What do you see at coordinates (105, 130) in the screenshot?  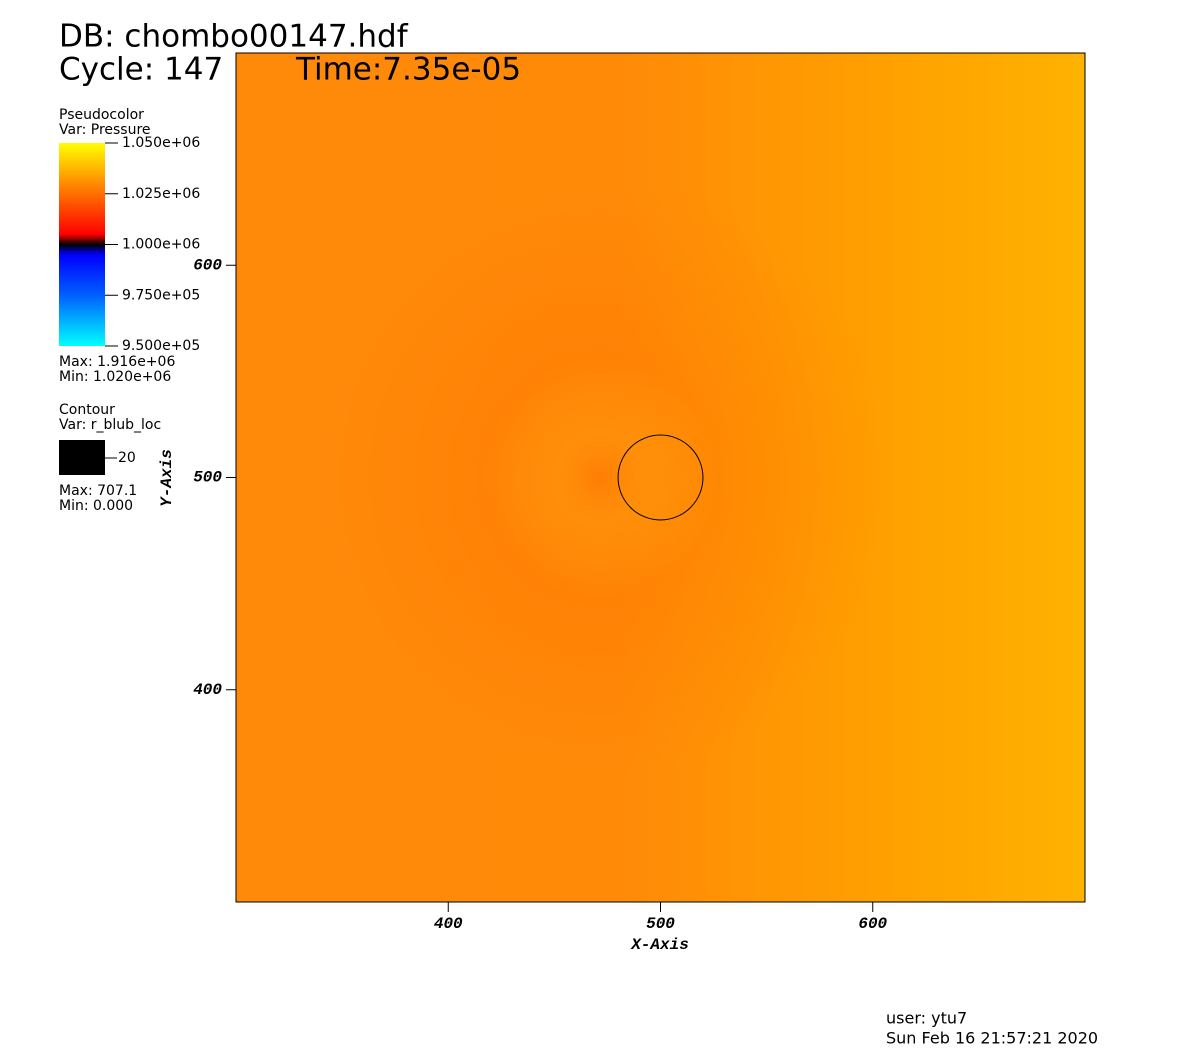 I see `legend-var: Var: Pressure` at bounding box center [105, 130].